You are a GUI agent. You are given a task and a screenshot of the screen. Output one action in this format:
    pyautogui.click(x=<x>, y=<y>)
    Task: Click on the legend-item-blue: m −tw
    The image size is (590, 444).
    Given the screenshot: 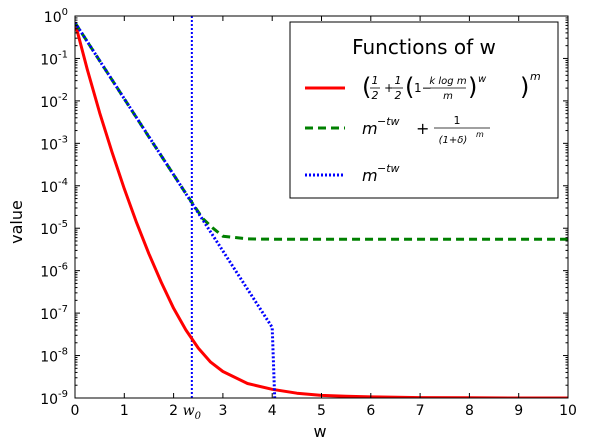 What is the action you would take?
    pyautogui.click(x=352, y=173)
    